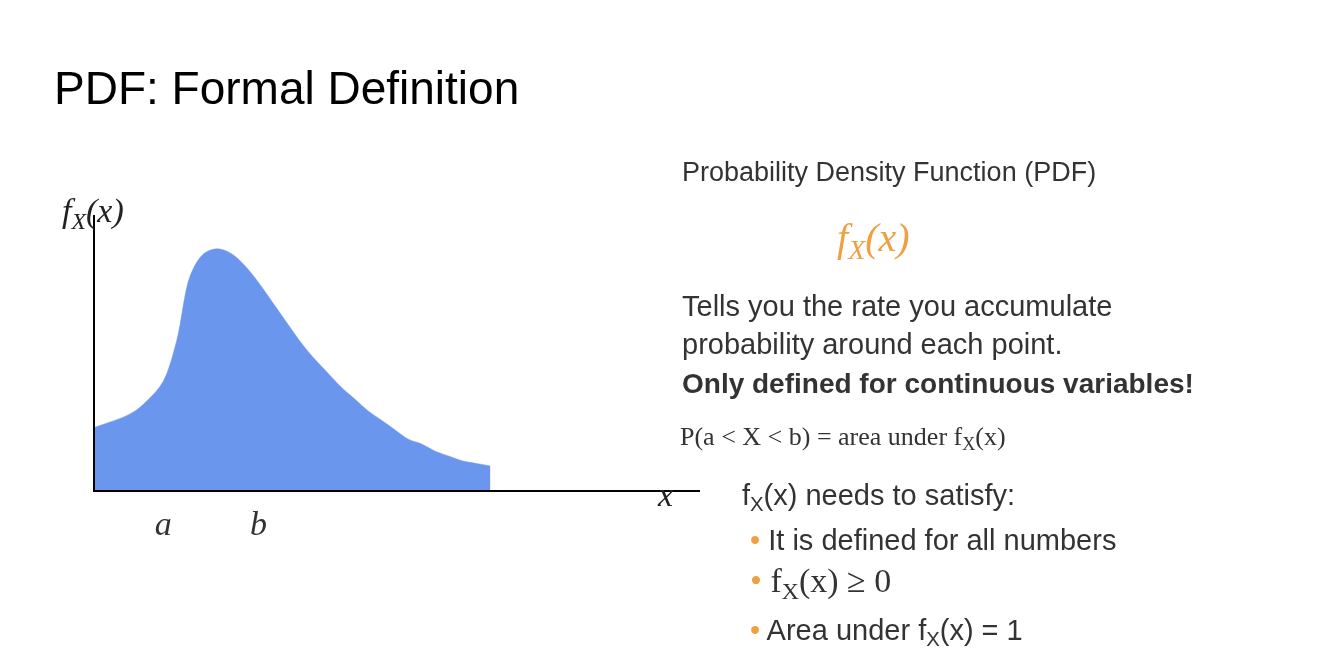  I want to click on x-tick-label: a, so click(163, 523).